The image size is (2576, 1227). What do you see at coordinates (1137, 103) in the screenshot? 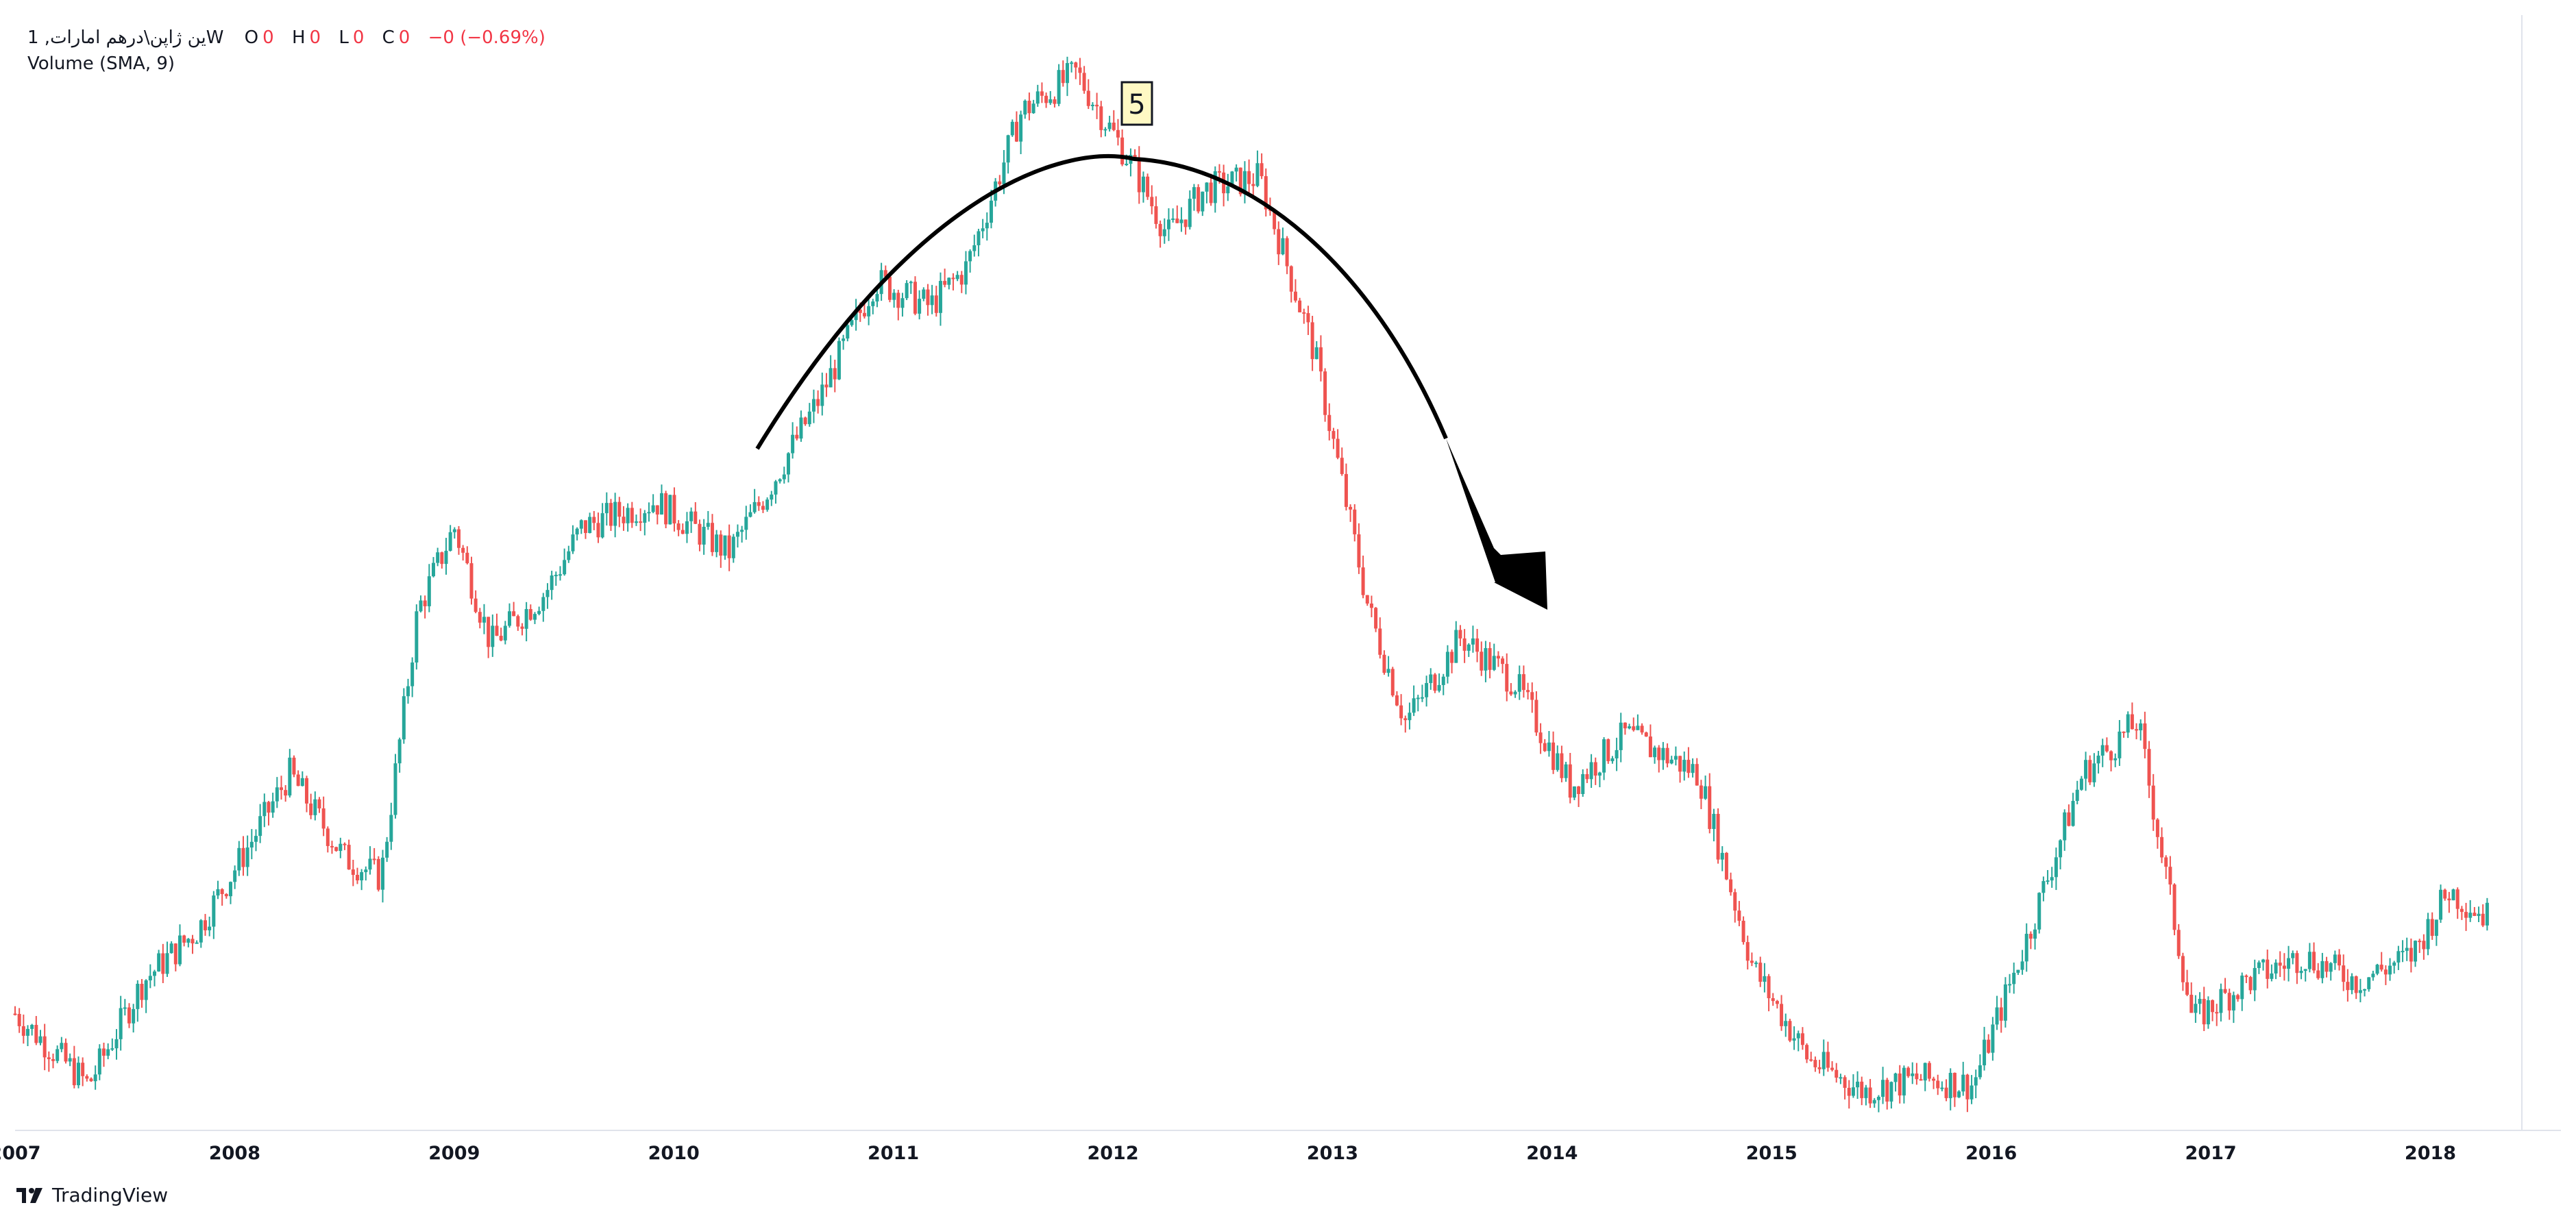
I see `wave-label-badge: 5` at bounding box center [1137, 103].